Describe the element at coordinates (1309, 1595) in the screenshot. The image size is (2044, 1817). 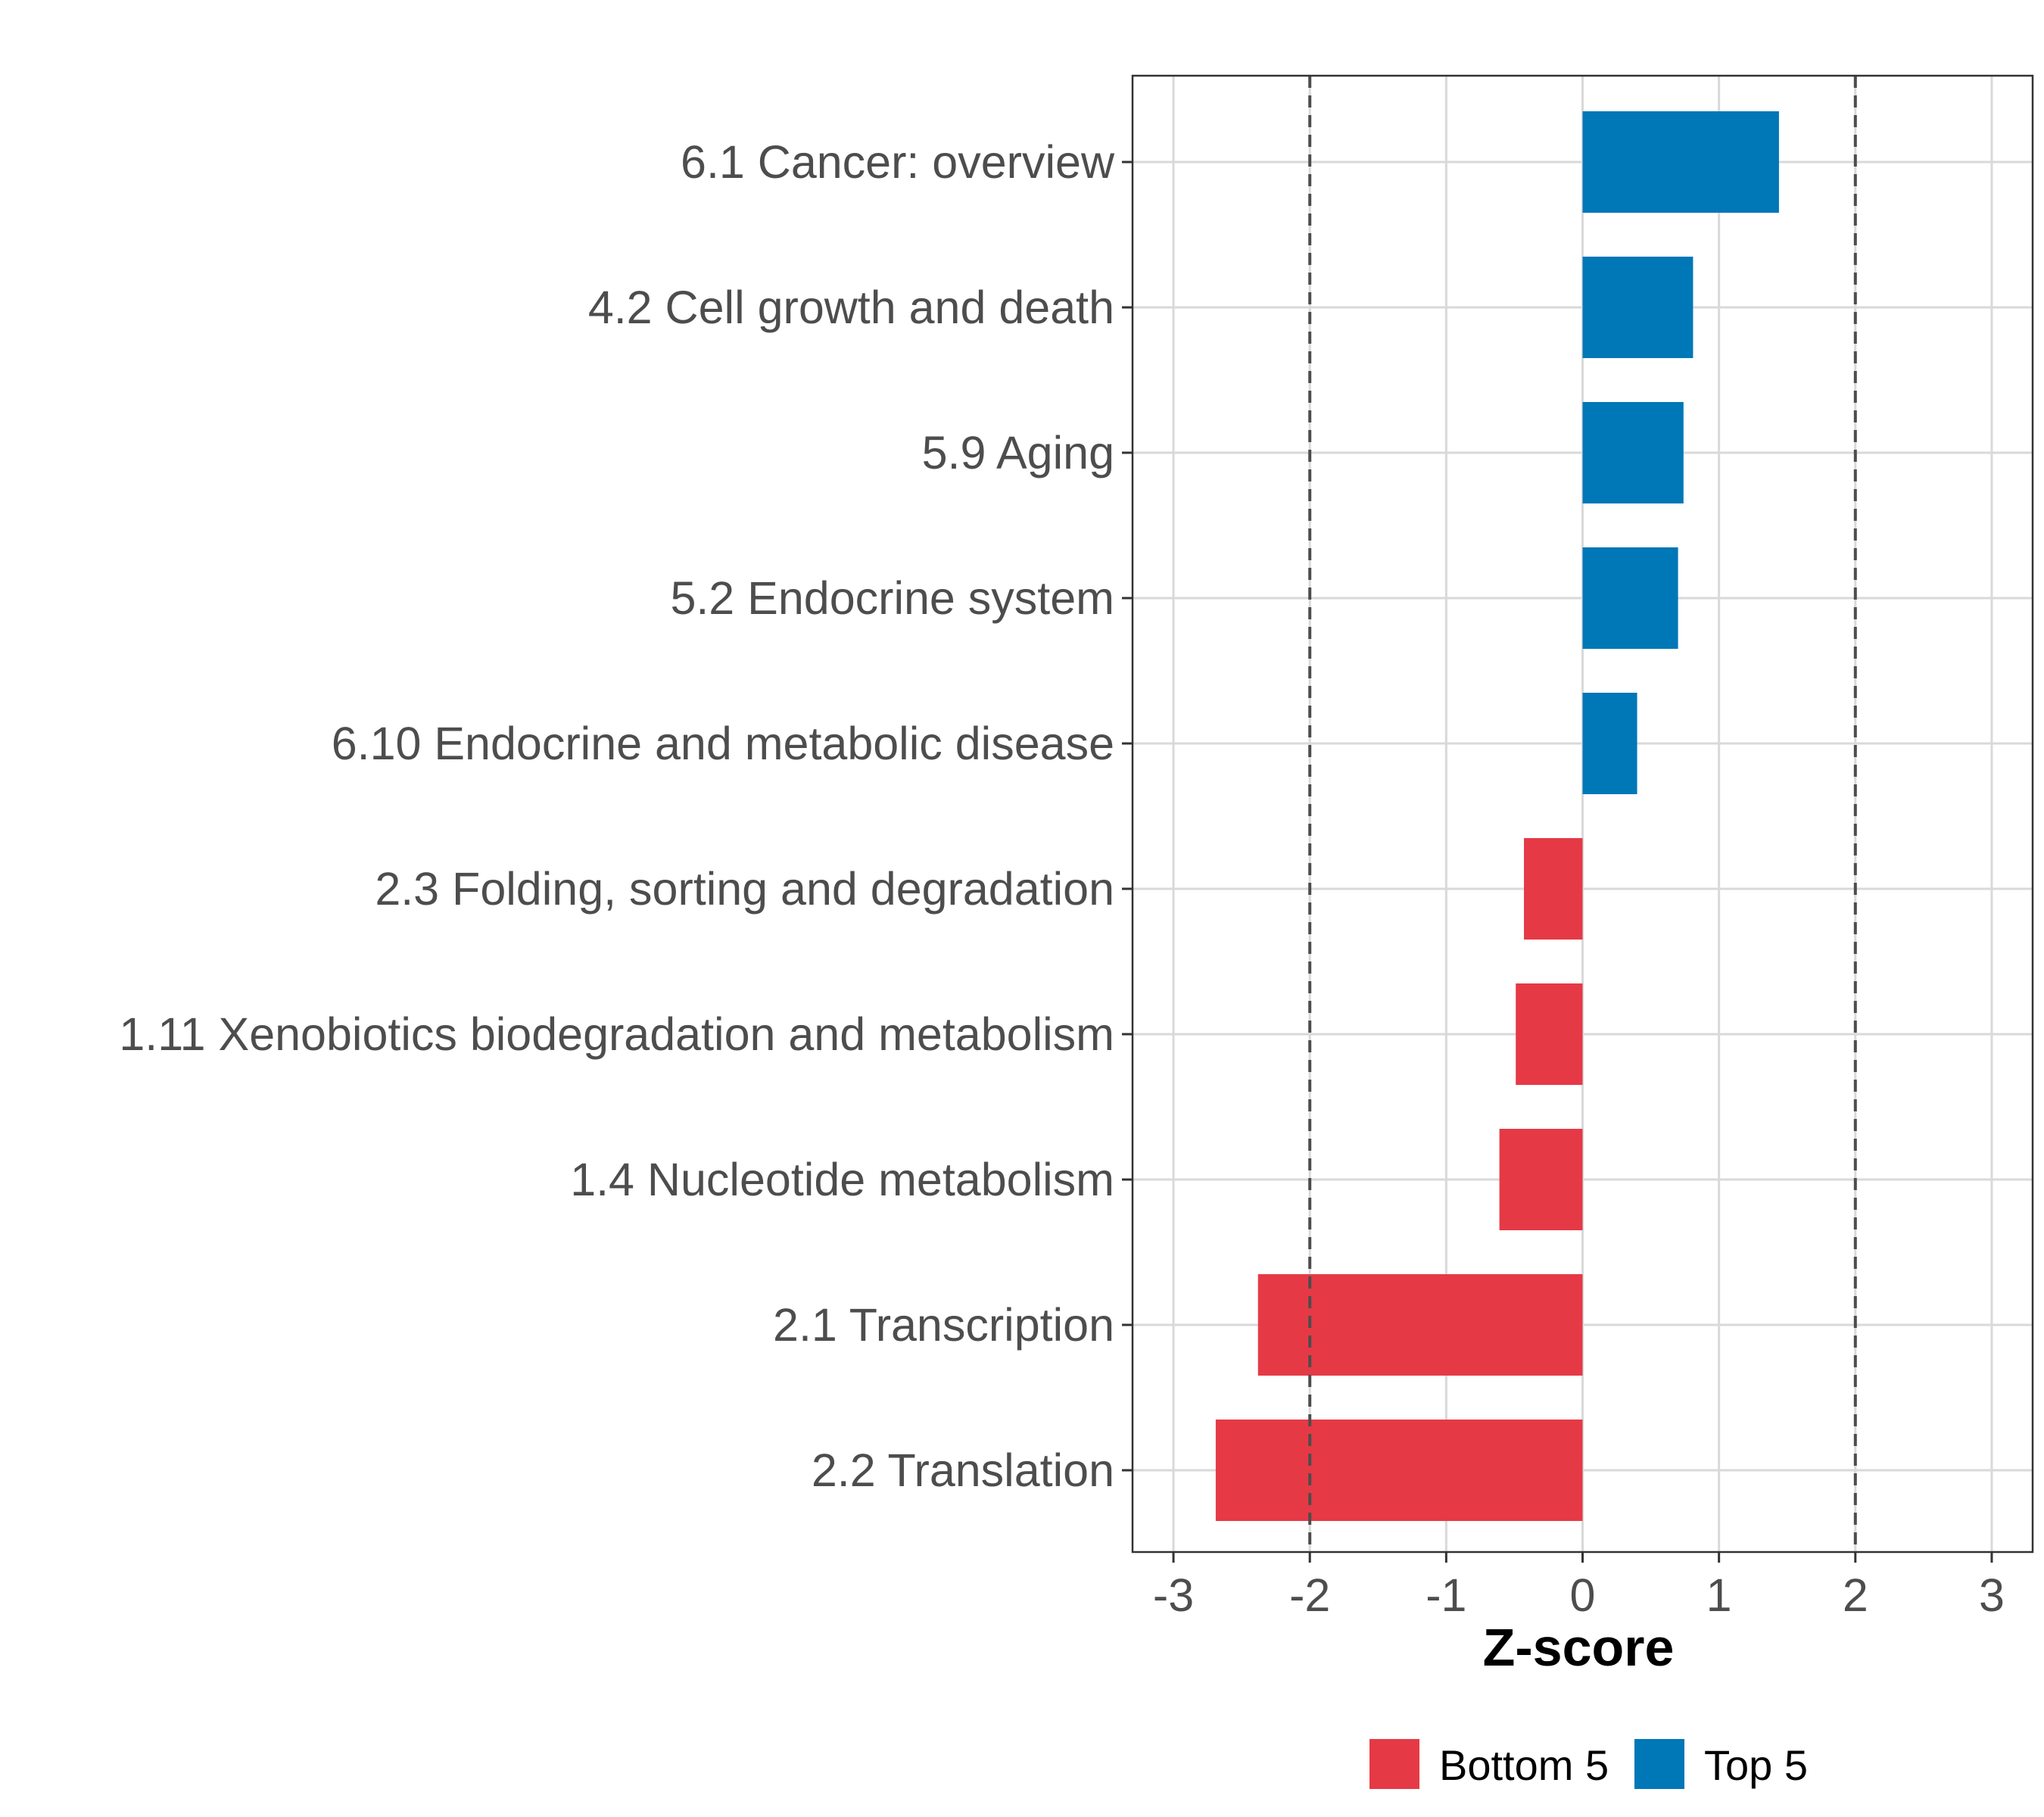
I see `x-tick-label-1: -2` at that location.